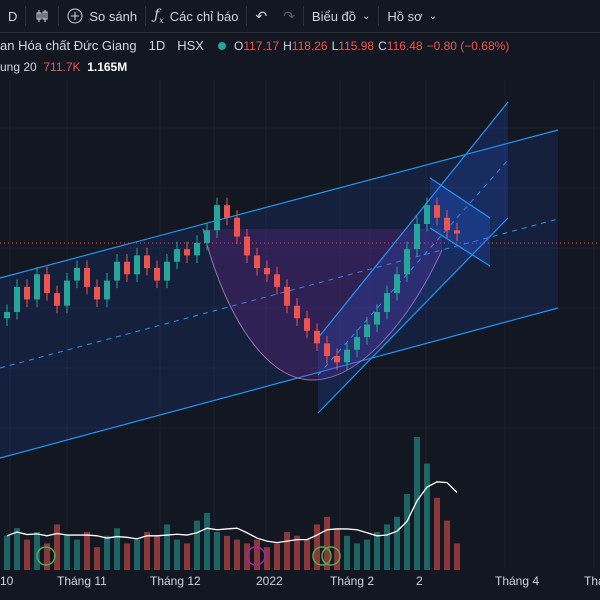 This screenshot has width=600, height=600. What do you see at coordinates (42, 16) in the screenshot?
I see `chart-style-button` at bounding box center [42, 16].